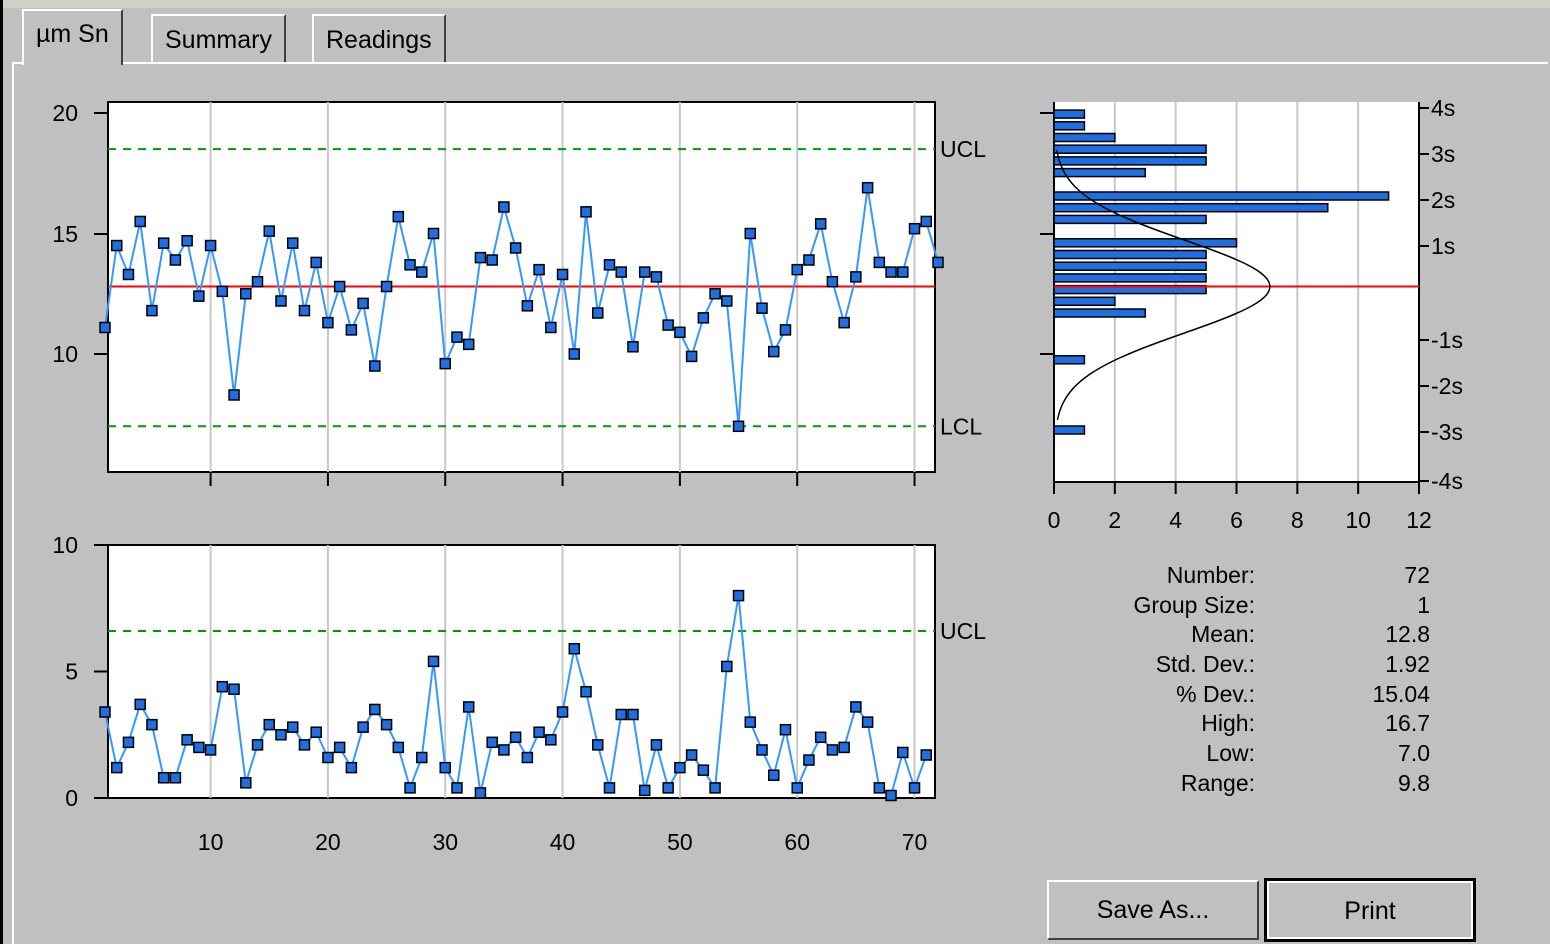  Describe the element at coordinates (65, 113) in the screenshot. I see `individuals-y-tick-label: 20` at that location.